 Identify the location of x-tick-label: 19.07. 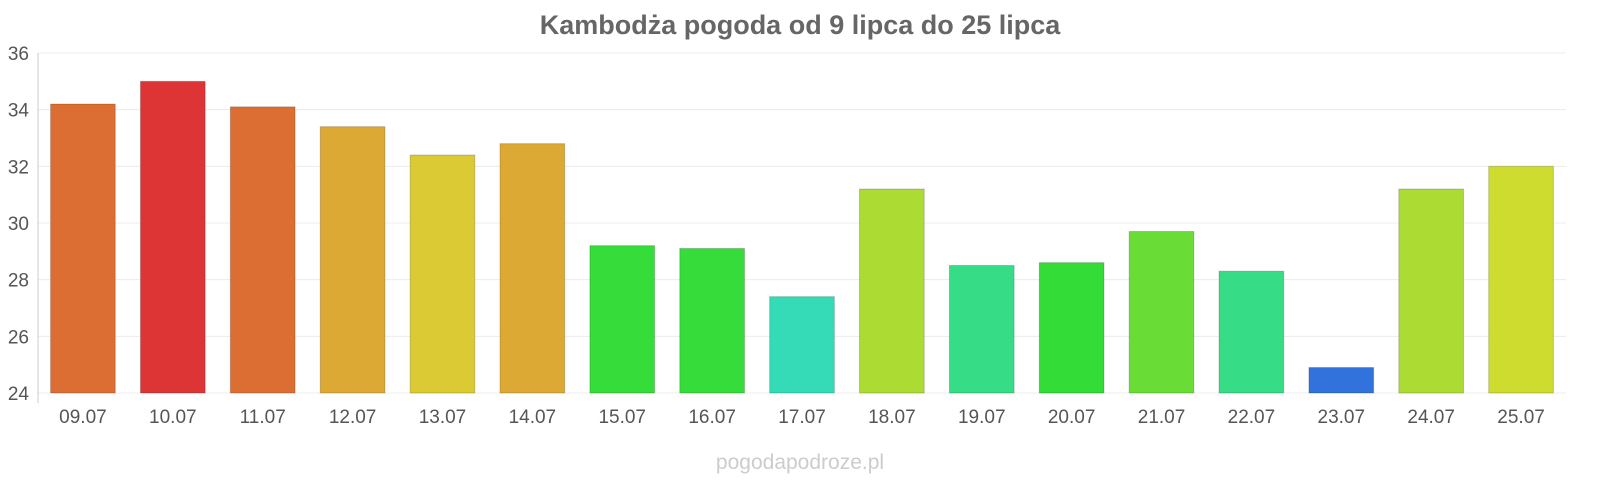
(982, 417).